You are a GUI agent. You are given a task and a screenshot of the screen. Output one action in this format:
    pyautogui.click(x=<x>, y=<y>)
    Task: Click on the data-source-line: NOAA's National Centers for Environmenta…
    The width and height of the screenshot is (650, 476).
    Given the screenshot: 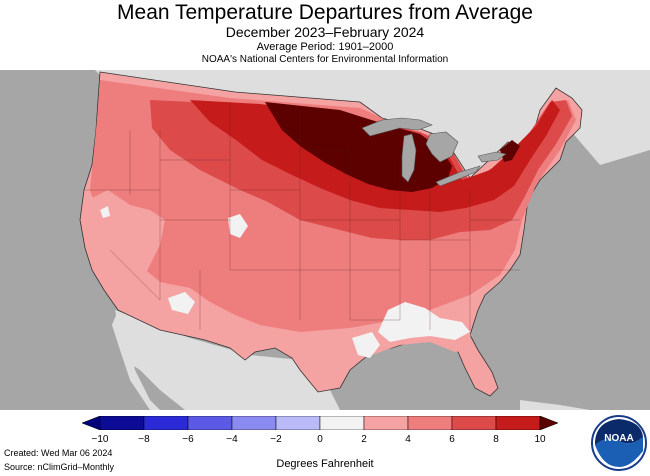 What is the action you would take?
    pyautogui.click(x=325, y=59)
    